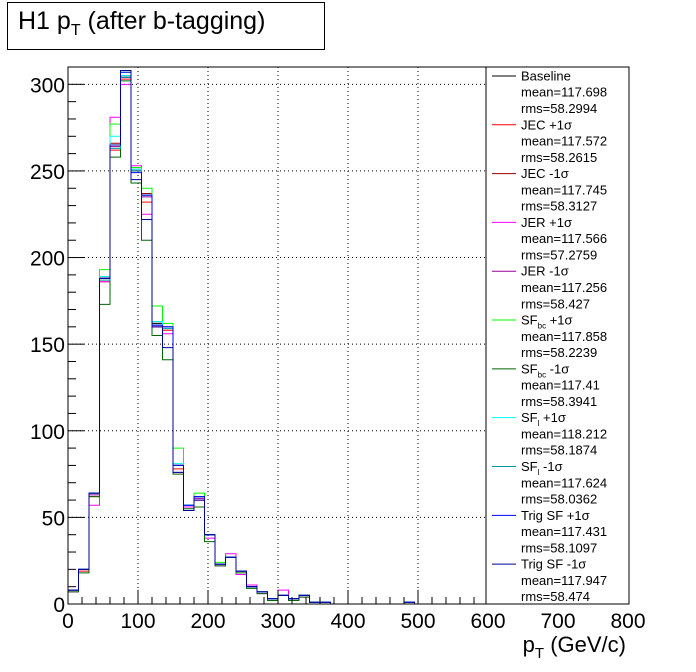  I want to click on legend-entry-stat: mean=118.212, so click(564, 433).